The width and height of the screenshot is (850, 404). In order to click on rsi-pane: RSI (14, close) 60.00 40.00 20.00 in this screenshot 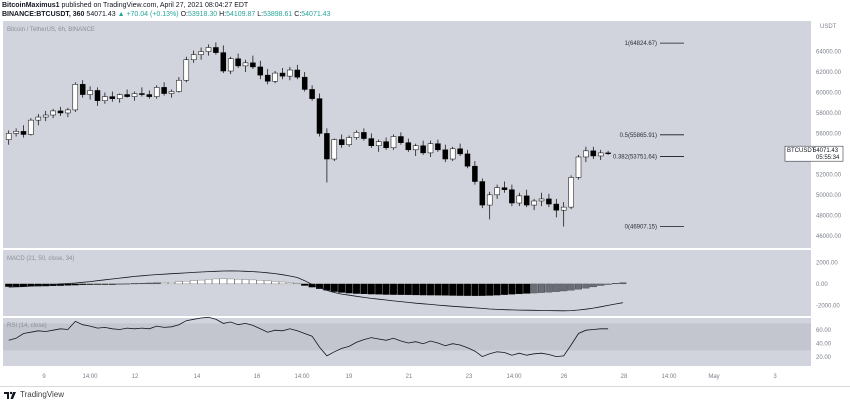, I will do `click(417, 341)`.